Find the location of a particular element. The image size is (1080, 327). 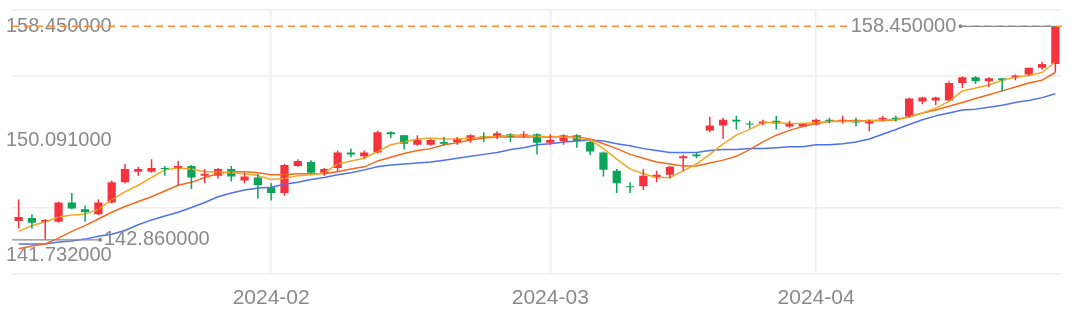

y-tick-label: 150.091000 is located at coordinates (59, 139).